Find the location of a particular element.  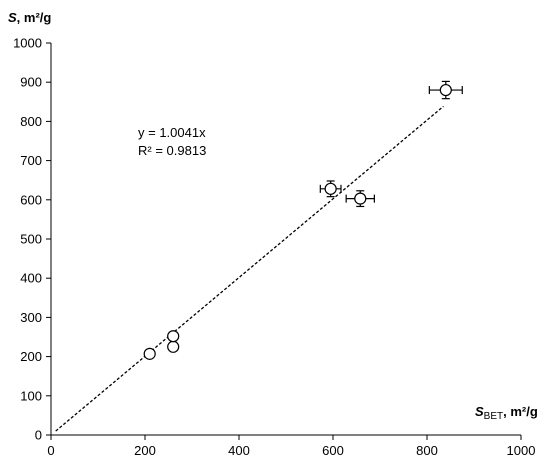

x-tick-label: 0 is located at coordinates (50, 450).